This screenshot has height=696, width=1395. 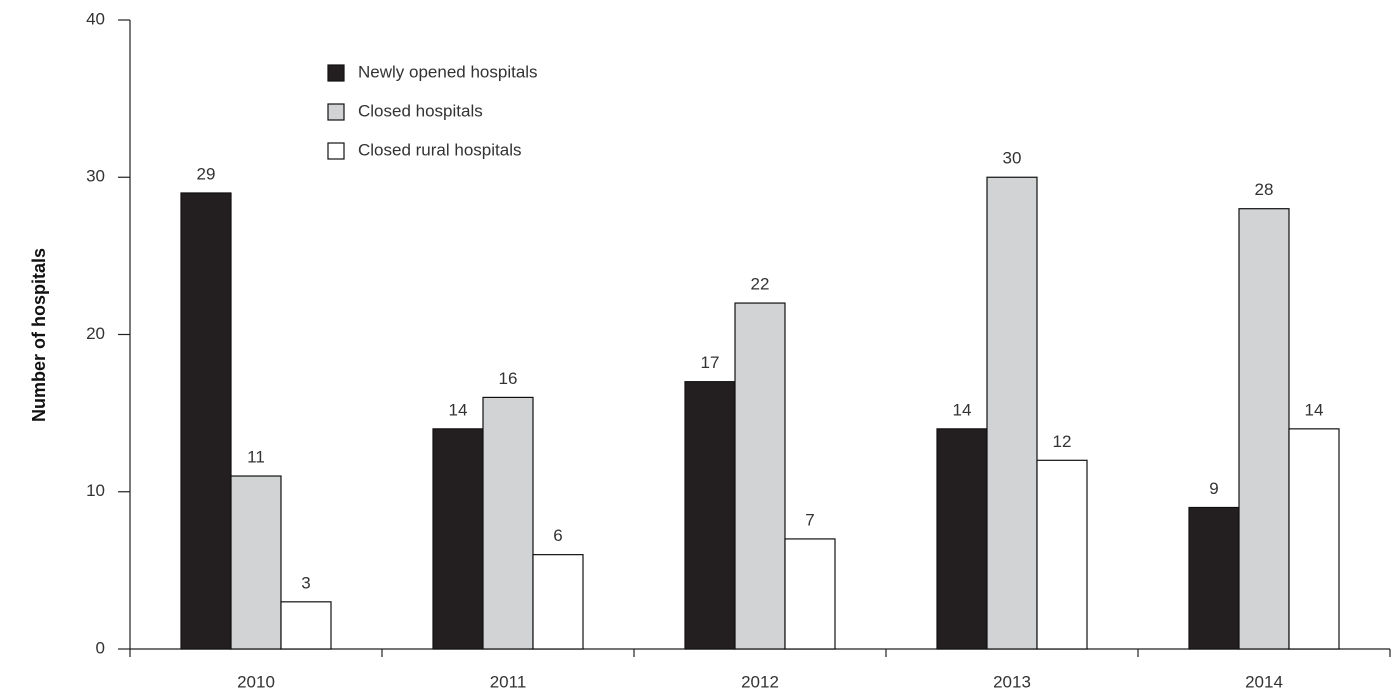 What do you see at coordinates (508, 378) in the screenshot?
I see `value-label: 16` at bounding box center [508, 378].